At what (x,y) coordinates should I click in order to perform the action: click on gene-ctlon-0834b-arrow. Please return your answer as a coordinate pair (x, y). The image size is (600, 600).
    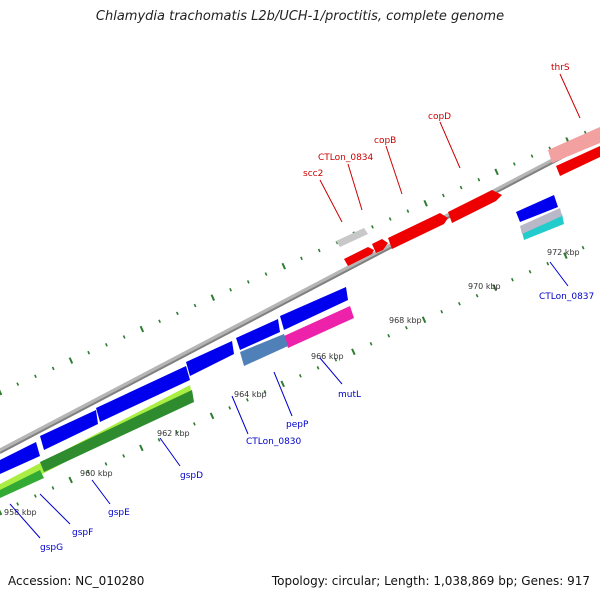
    Looking at the image, I should click on (380, 246).